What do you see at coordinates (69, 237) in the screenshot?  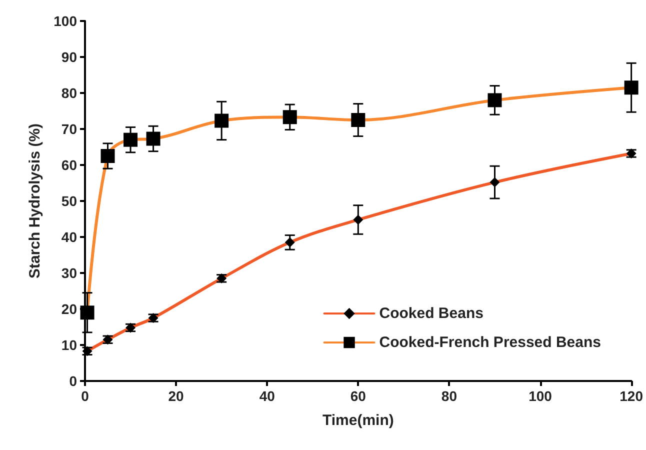 I see `y-tick-label: 40` at bounding box center [69, 237].